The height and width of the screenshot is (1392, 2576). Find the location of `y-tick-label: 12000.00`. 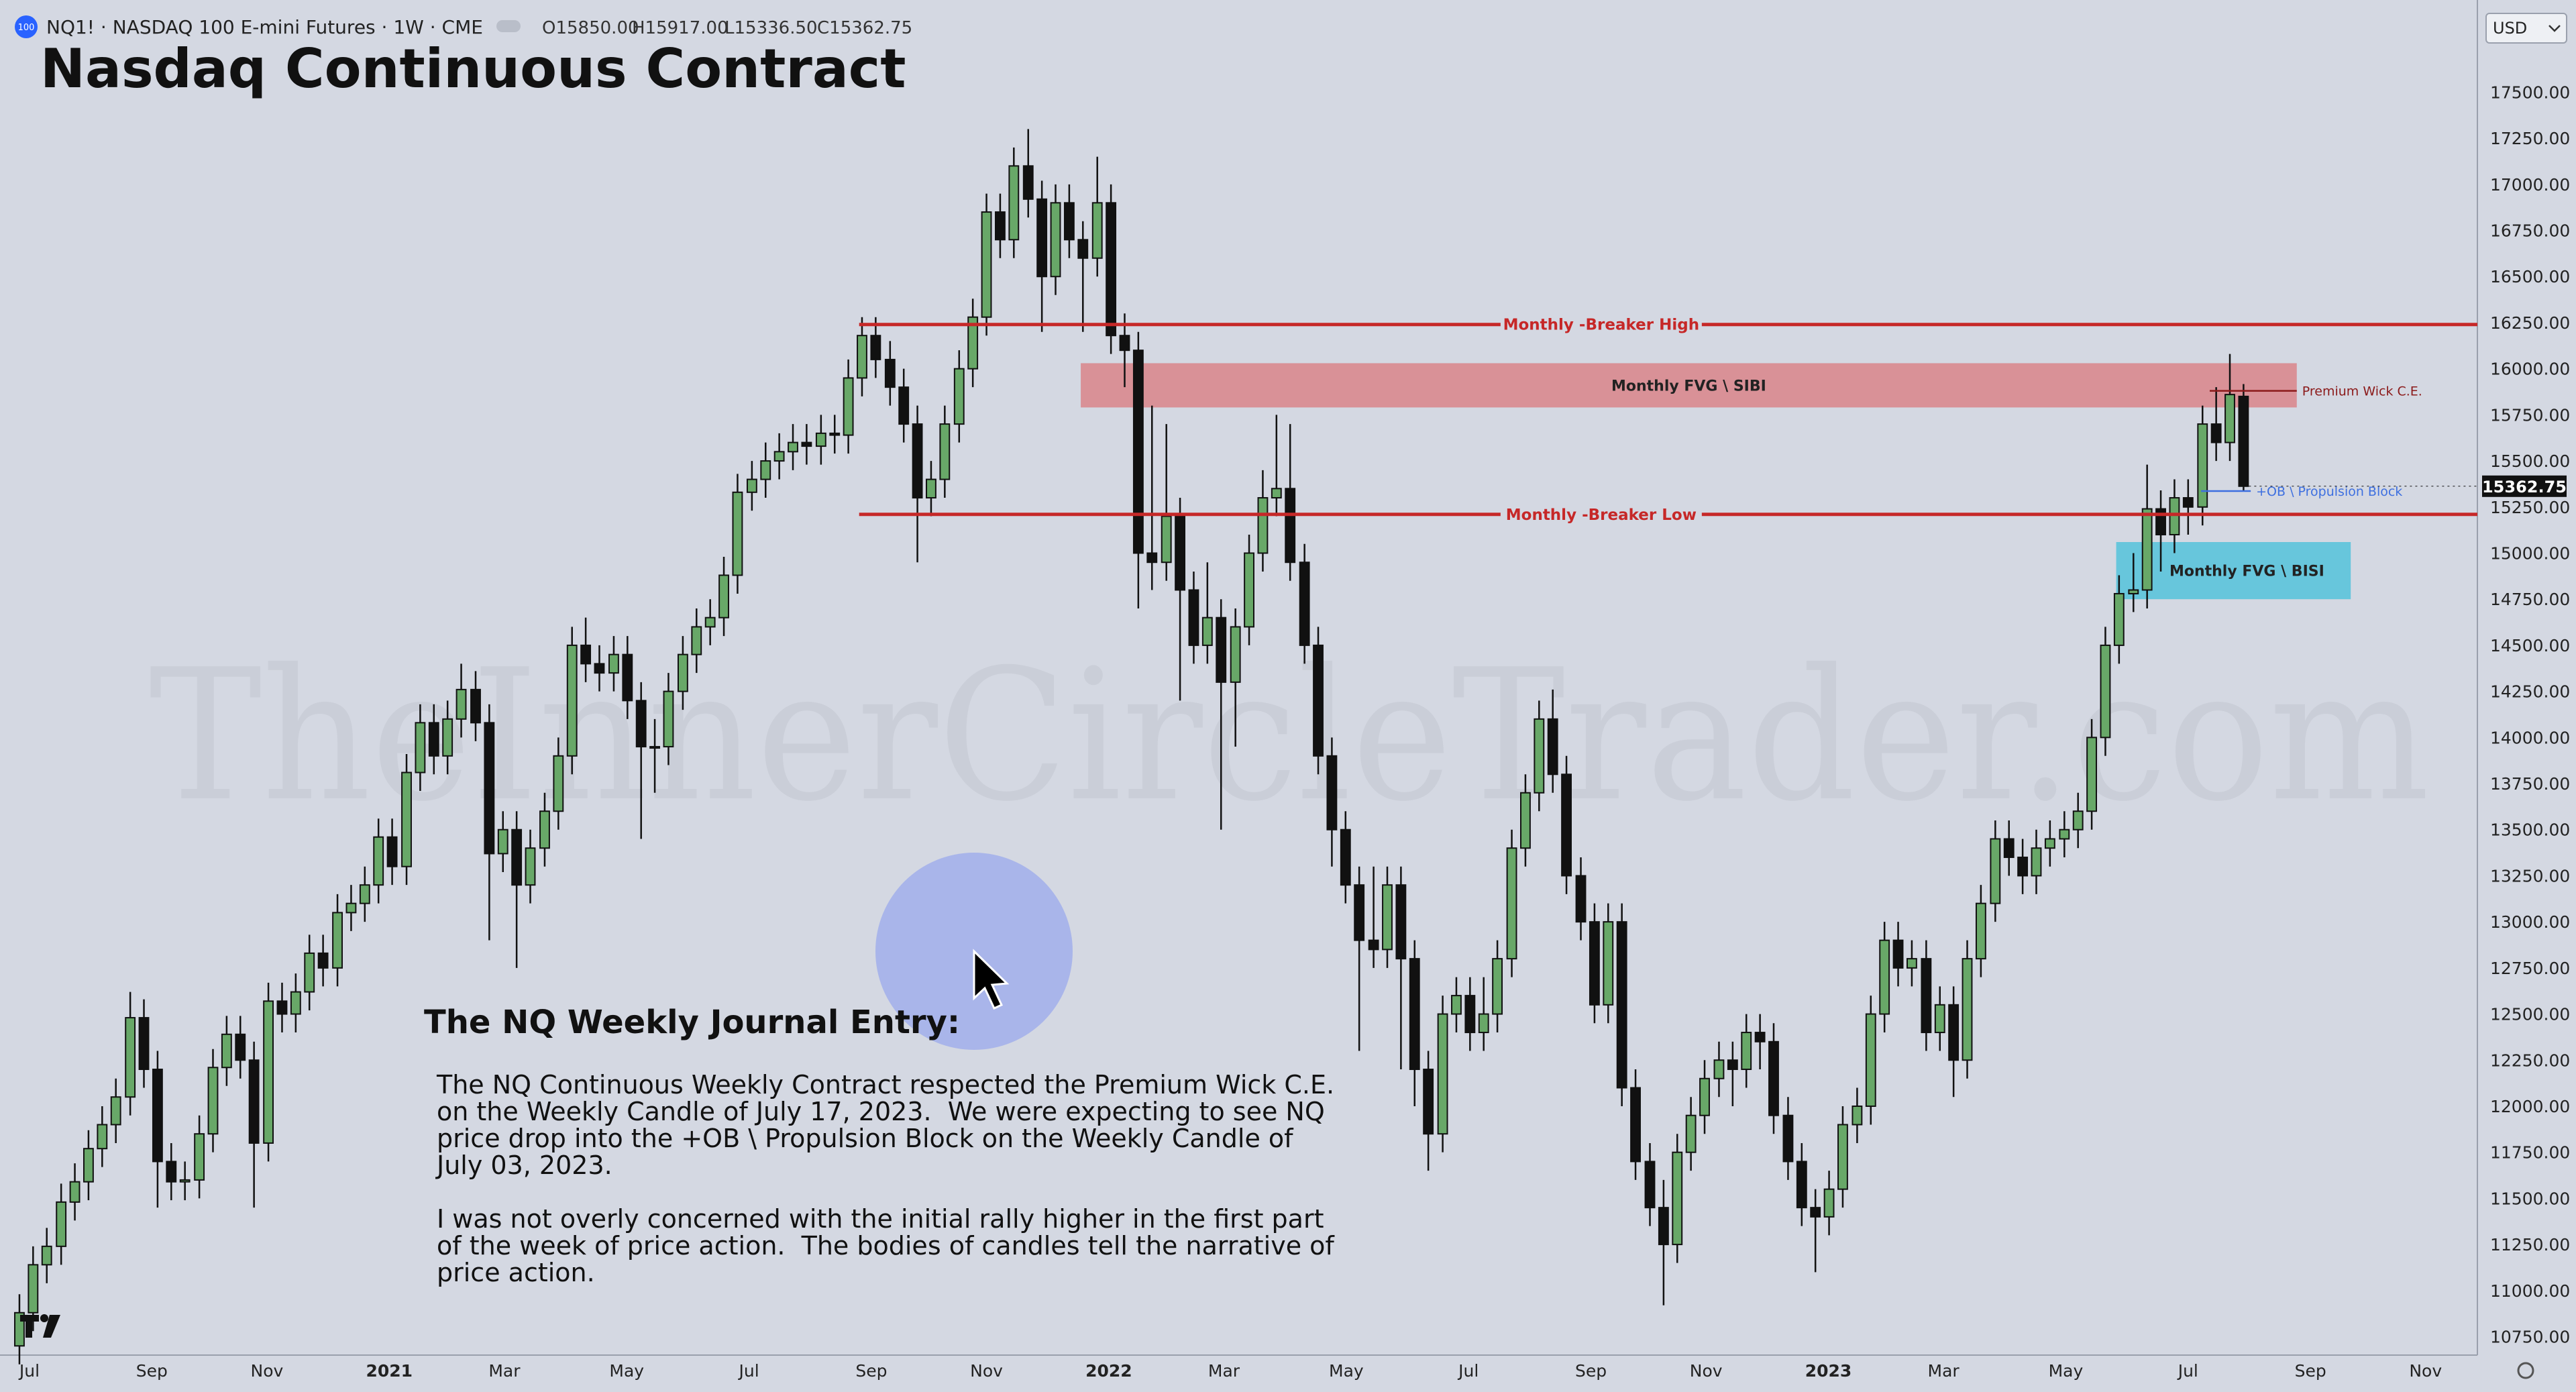

y-tick-label: 12000.00 is located at coordinates (2530, 1106).